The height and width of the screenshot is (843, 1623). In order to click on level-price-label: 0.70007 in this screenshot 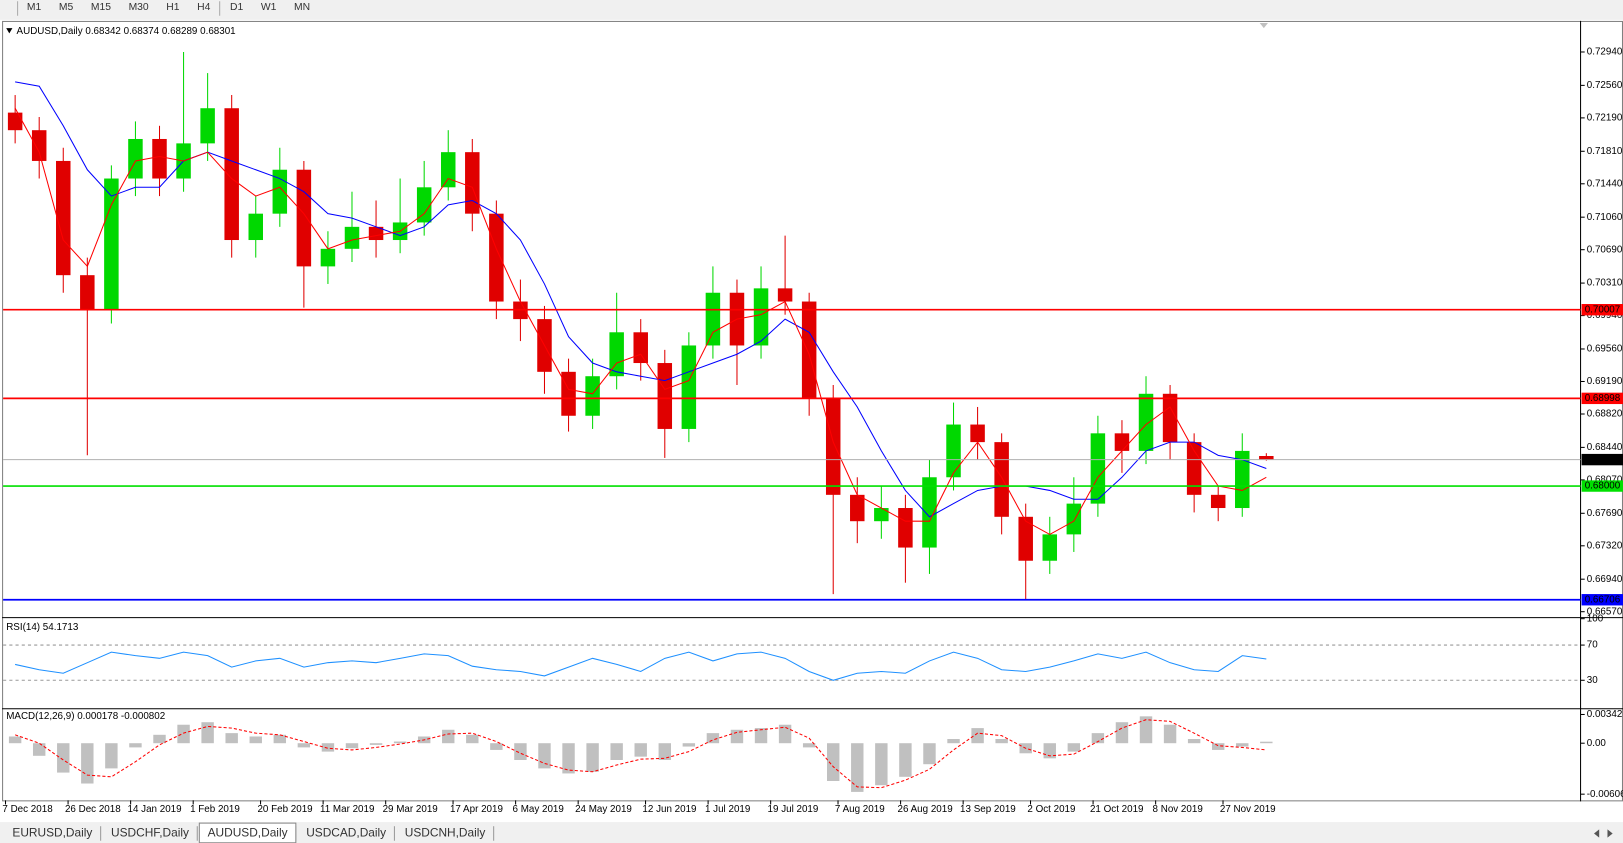, I will do `click(1603, 309)`.